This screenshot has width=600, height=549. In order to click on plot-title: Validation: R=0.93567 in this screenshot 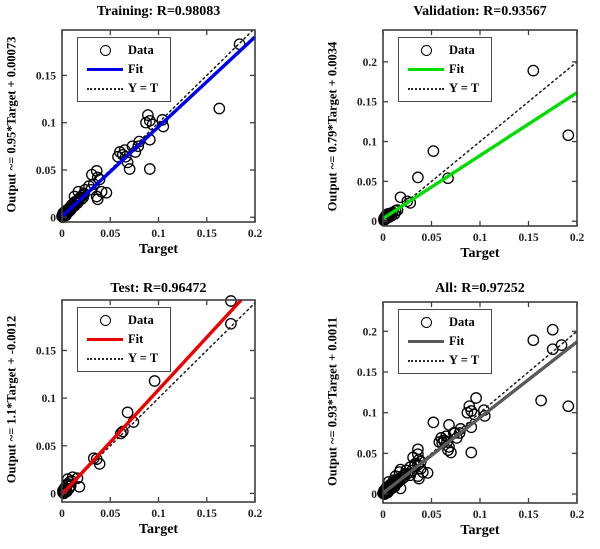, I will do `click(480, 11)`.